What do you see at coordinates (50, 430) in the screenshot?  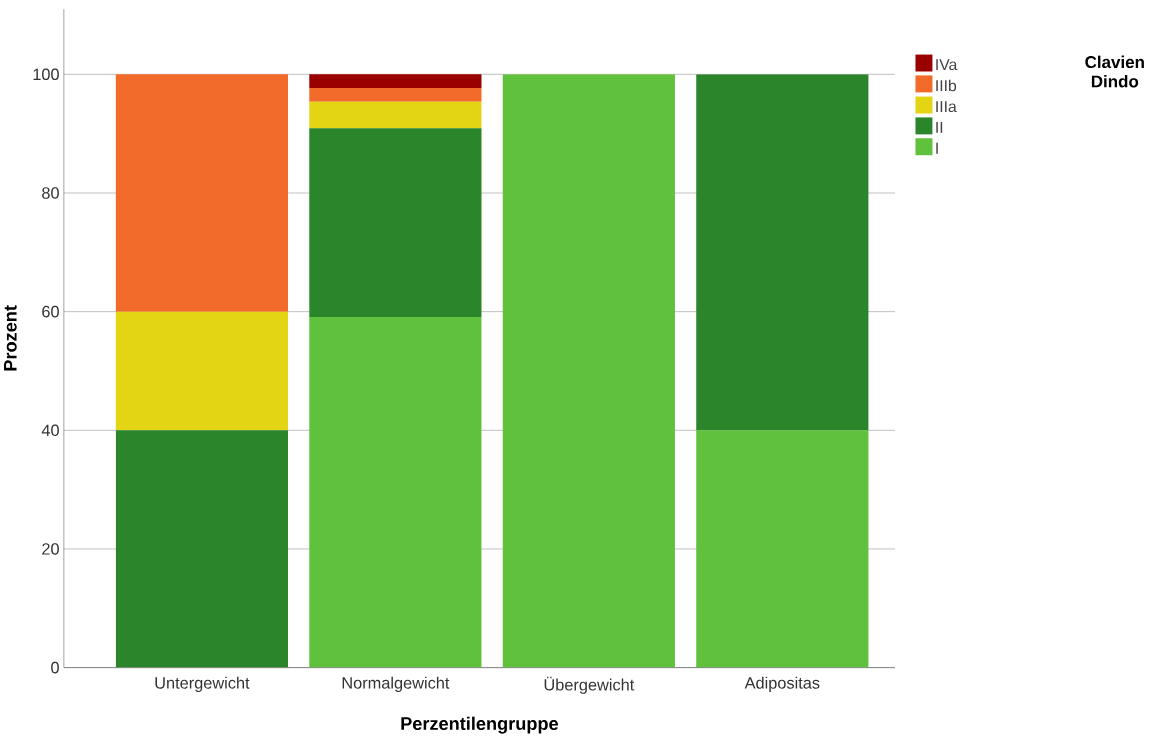 I see `y-tick-label: 40` at bounding box center [50, 430].